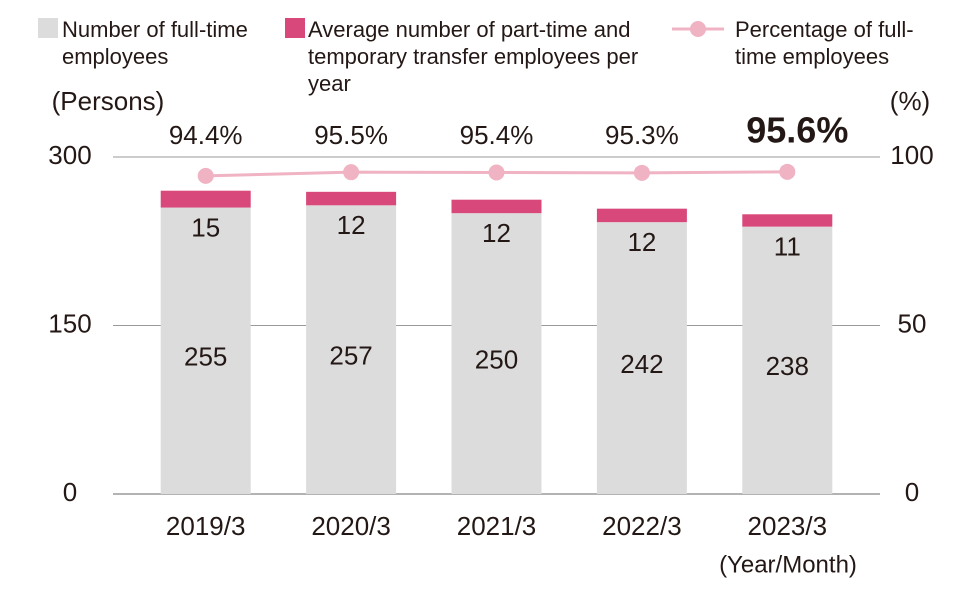 The width and height of the screenshot is (968, 608). What do you see at coordinates (642, 526) in the screenshot?
I see `x-tick-label: 2022/3` at bounding box center [642, 526].